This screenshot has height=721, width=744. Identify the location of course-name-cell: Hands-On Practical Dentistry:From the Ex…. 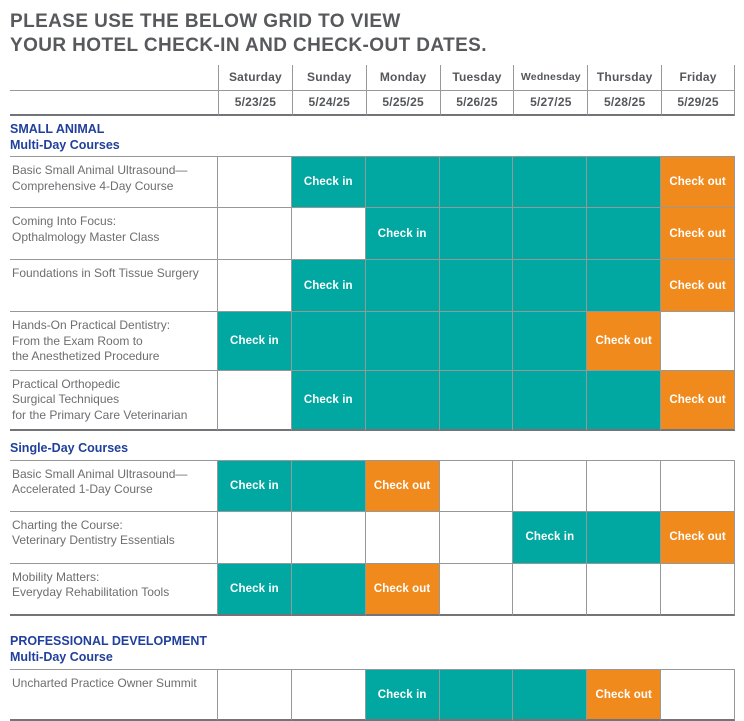
(114, 341).